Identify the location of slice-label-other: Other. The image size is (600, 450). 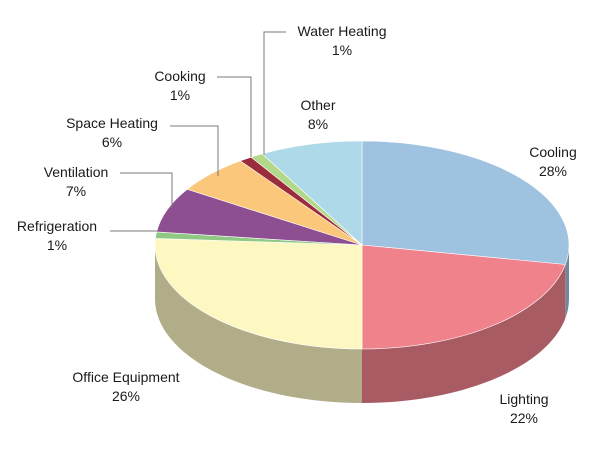
(317, 105).